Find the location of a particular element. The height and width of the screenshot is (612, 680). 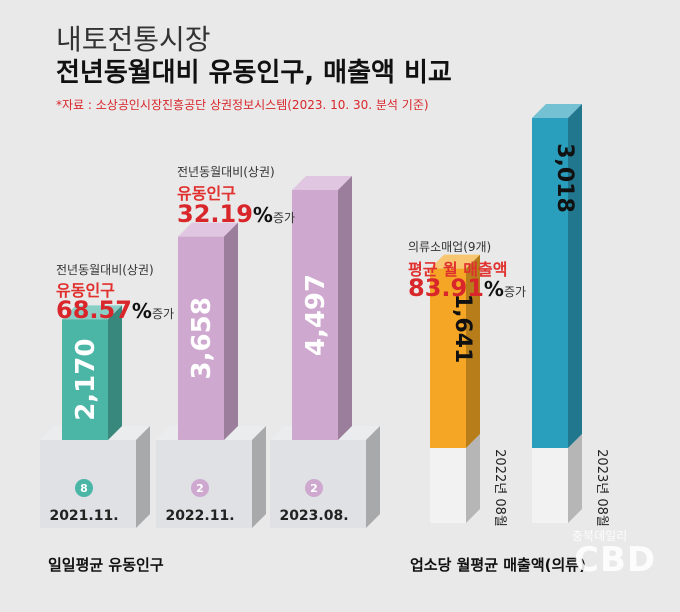

annotation-mid-value: 32.19%증가 is located at coordinates (236, 214).